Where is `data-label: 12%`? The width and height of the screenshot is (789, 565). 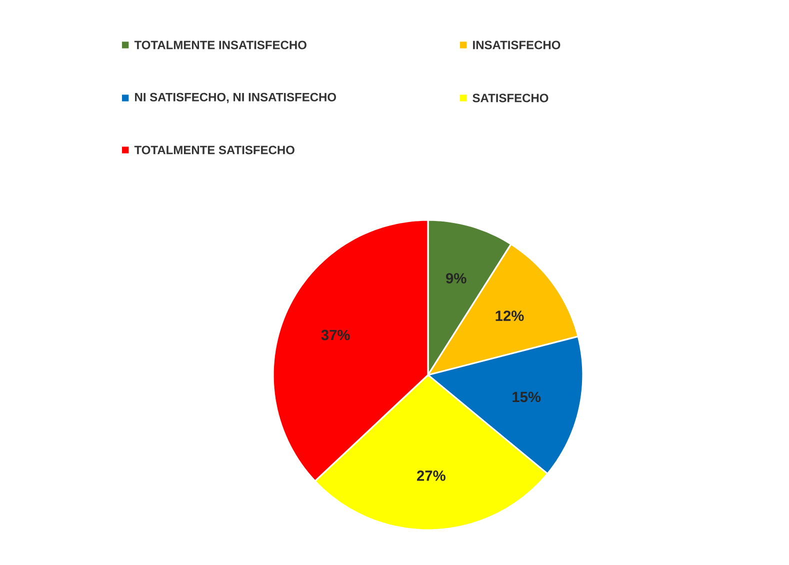
data-label: 12% is located at coordinates (510, 315).